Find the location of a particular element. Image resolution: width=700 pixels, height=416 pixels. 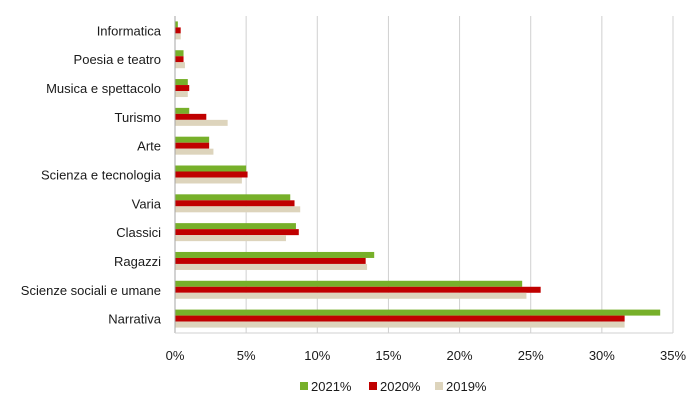

category-label: Varia is located at coordinates (147, 203).